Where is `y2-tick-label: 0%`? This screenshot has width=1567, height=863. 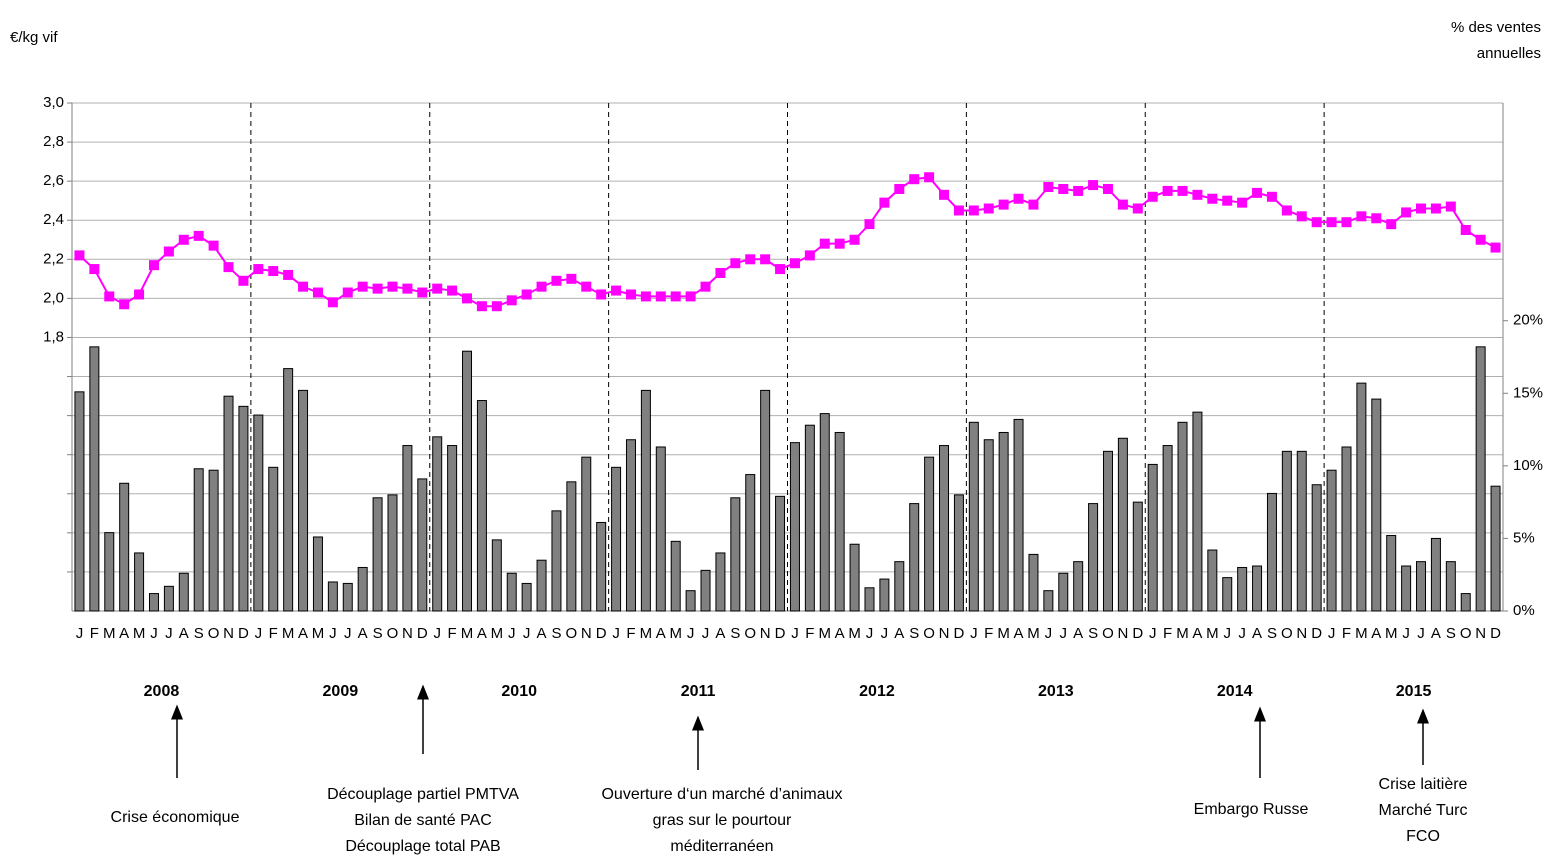 y2-tick-label: 0% is located at coordinates (1524, 610).